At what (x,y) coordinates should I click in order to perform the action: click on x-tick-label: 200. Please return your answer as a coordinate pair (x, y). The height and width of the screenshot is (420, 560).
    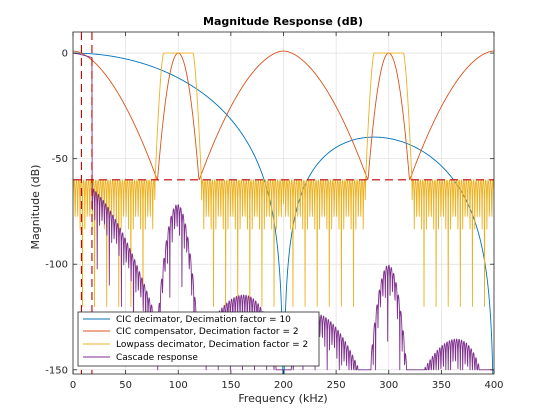
    Looking at the image, I should click on (283, 385).